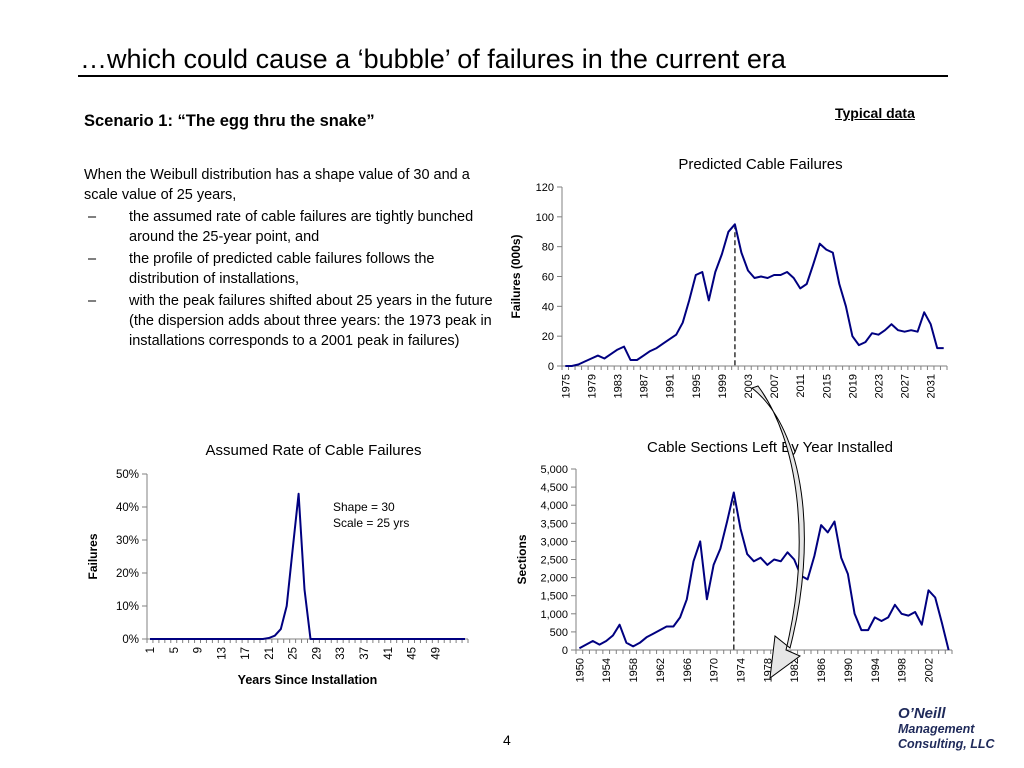  I want to click on x-tick-label: 1975, so click(566, 386).